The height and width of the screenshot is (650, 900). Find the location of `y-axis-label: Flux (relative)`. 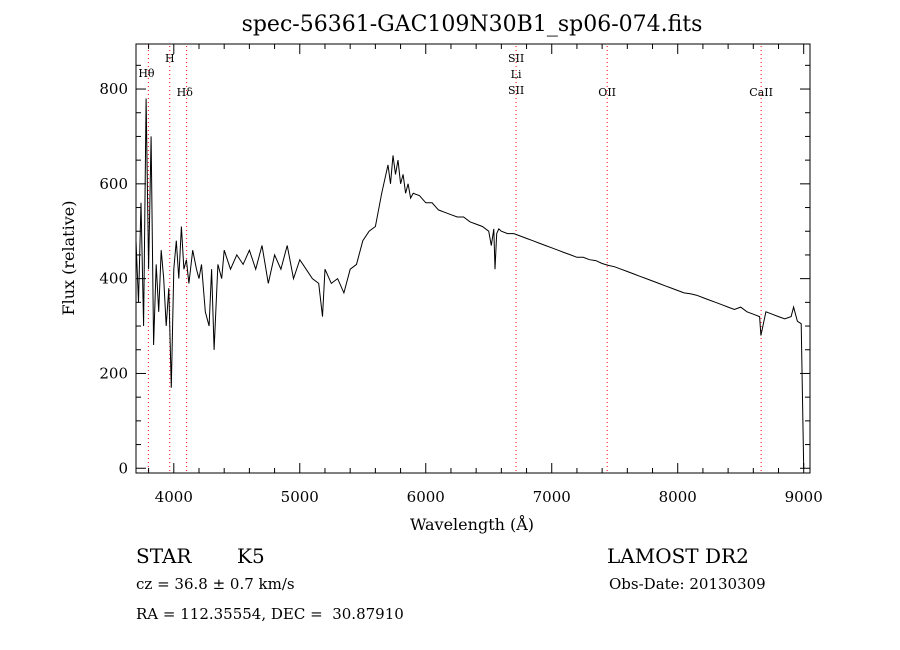

y-axis-label: Flux (relative) is located at coordinates (68, 258).